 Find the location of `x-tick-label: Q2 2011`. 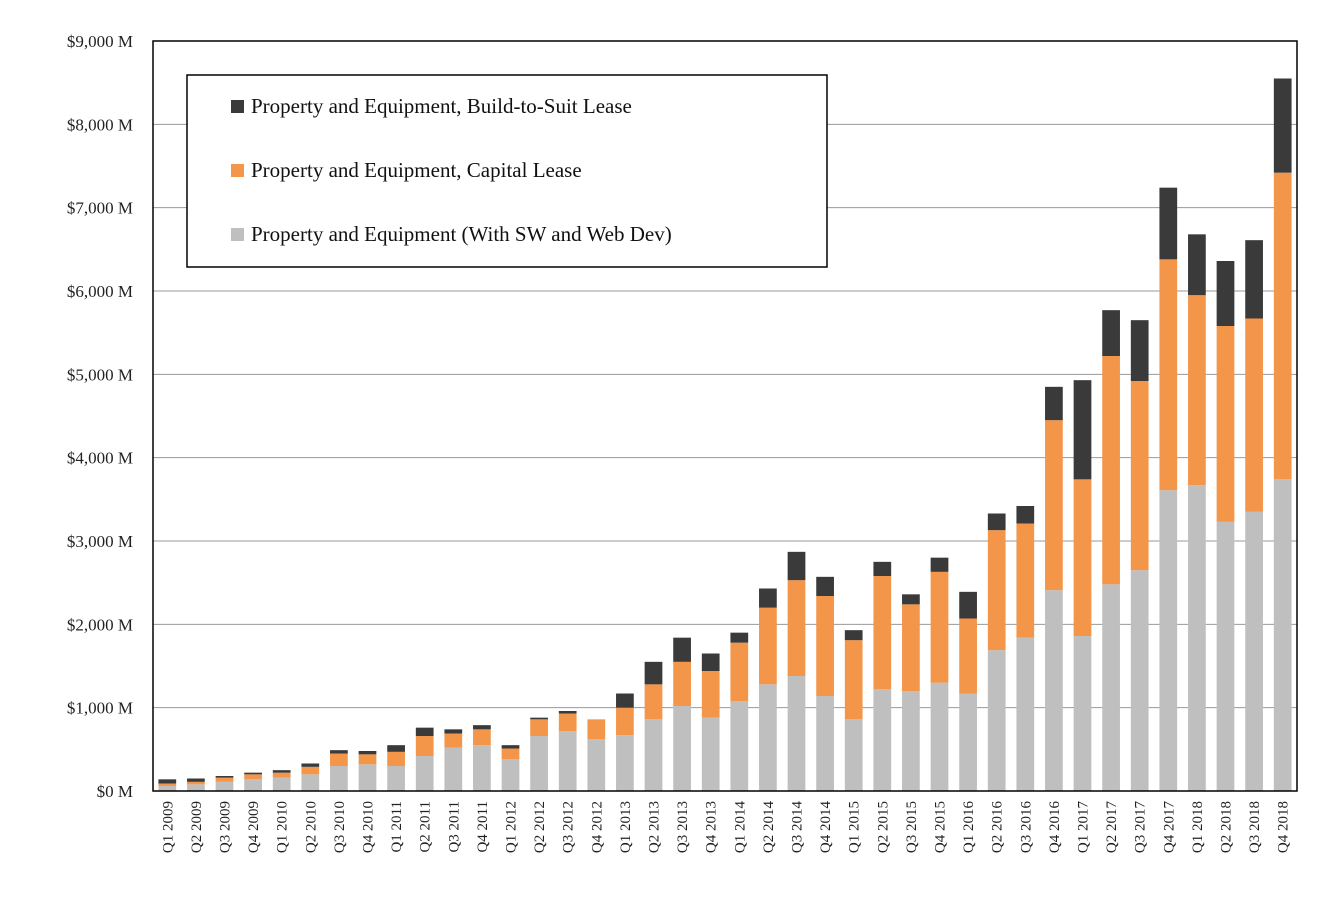

x-tick-label: Q2 2011 is located at coordinates (426, 827).